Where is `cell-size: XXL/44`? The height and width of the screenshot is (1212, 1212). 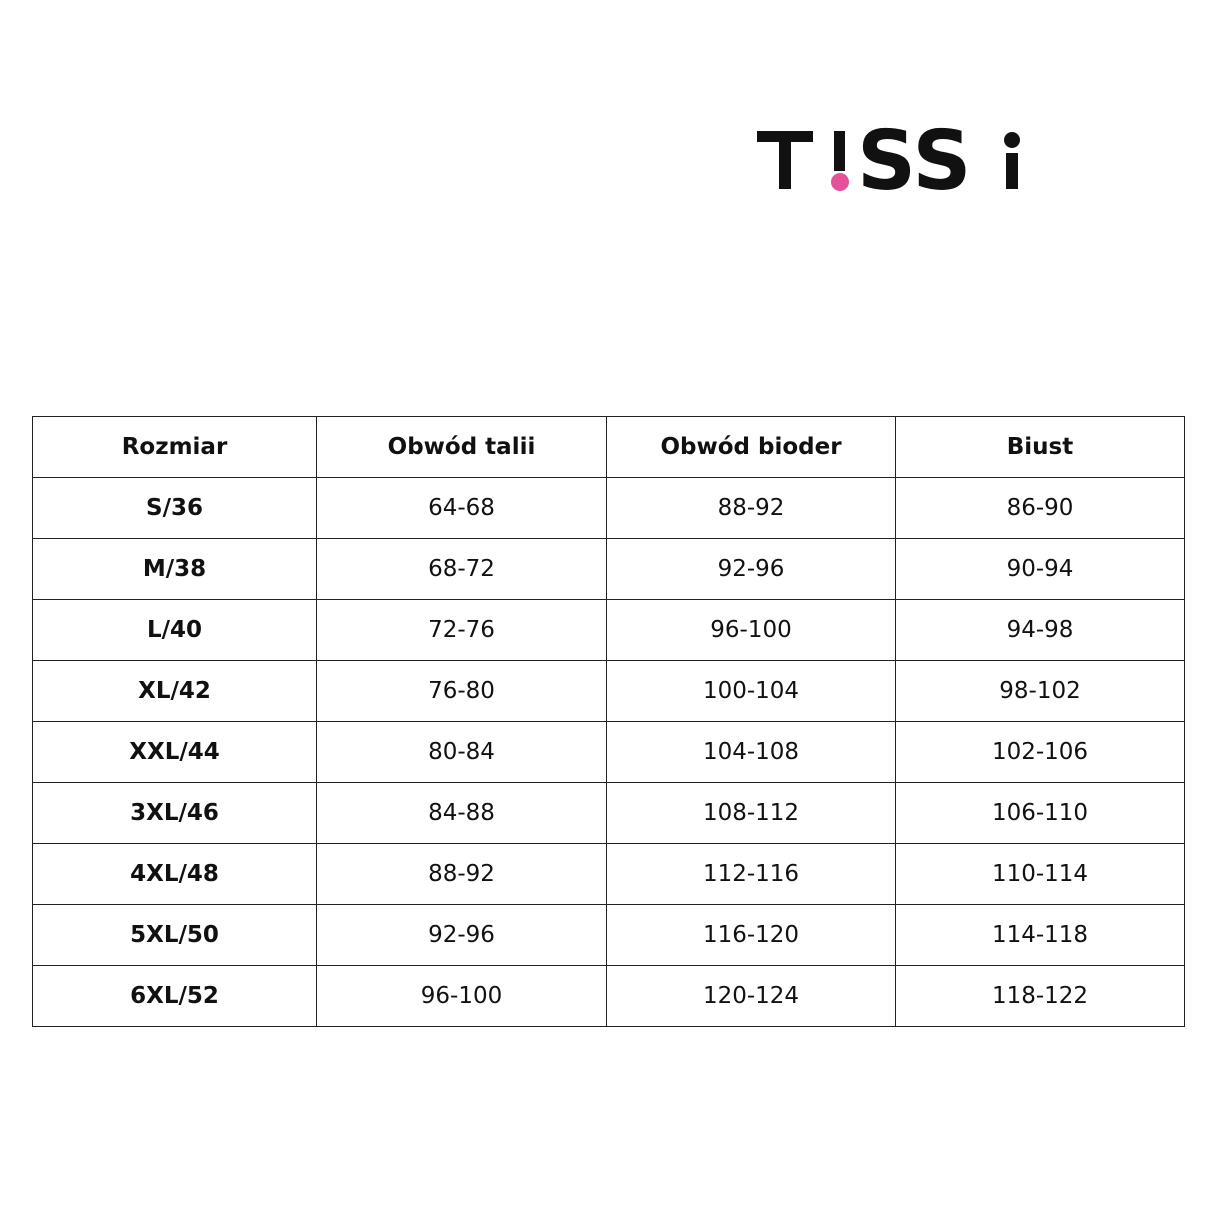
cell-size: XXL/44 is located at coordinates (174, 752).